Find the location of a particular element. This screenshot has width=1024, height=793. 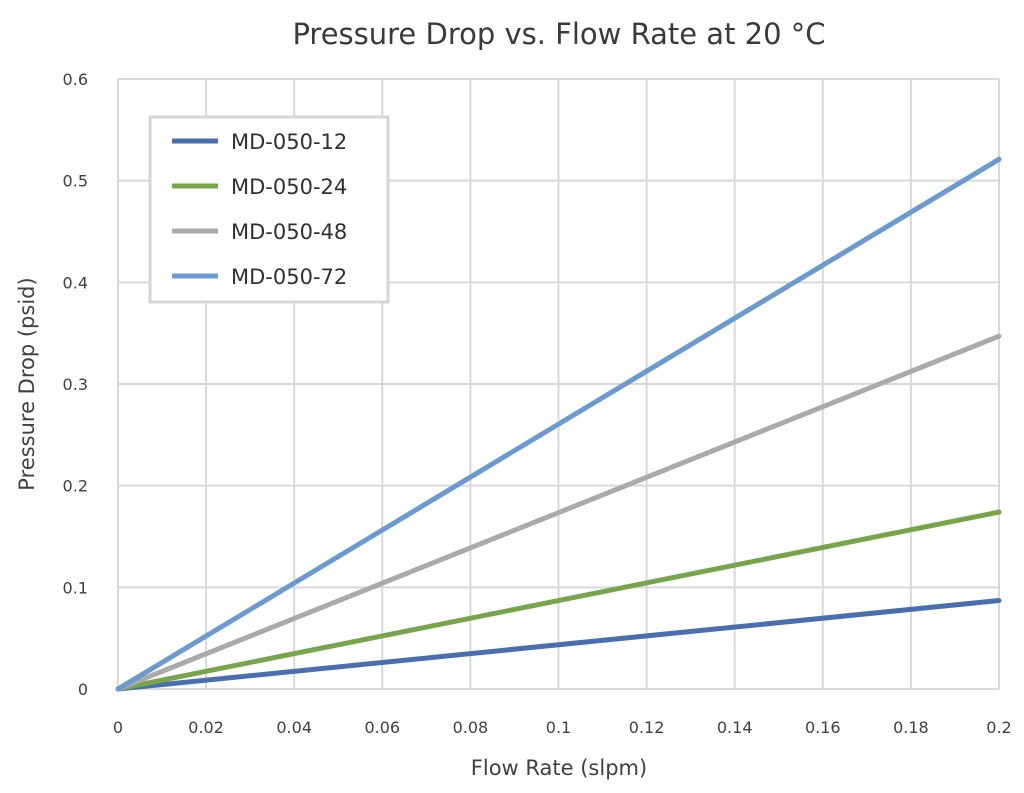

legend-label: MD-050-12 is located at coordinates (289, 142).